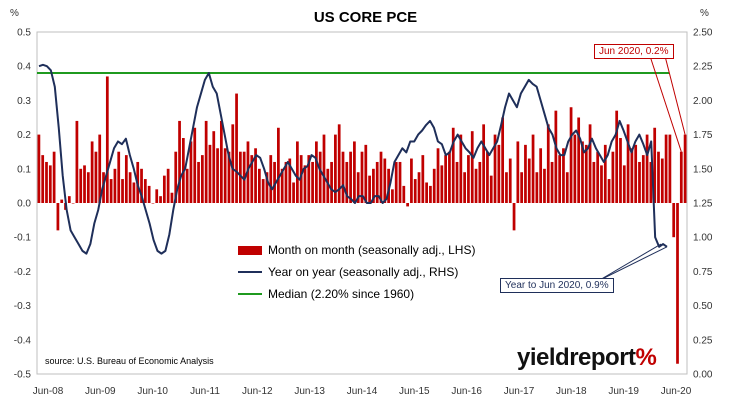 This screenshot has width=731, height=400. Describe the element at coordinates (48, 391) in the screenshot. I see `x-tick-label: Jun-08` at that location.